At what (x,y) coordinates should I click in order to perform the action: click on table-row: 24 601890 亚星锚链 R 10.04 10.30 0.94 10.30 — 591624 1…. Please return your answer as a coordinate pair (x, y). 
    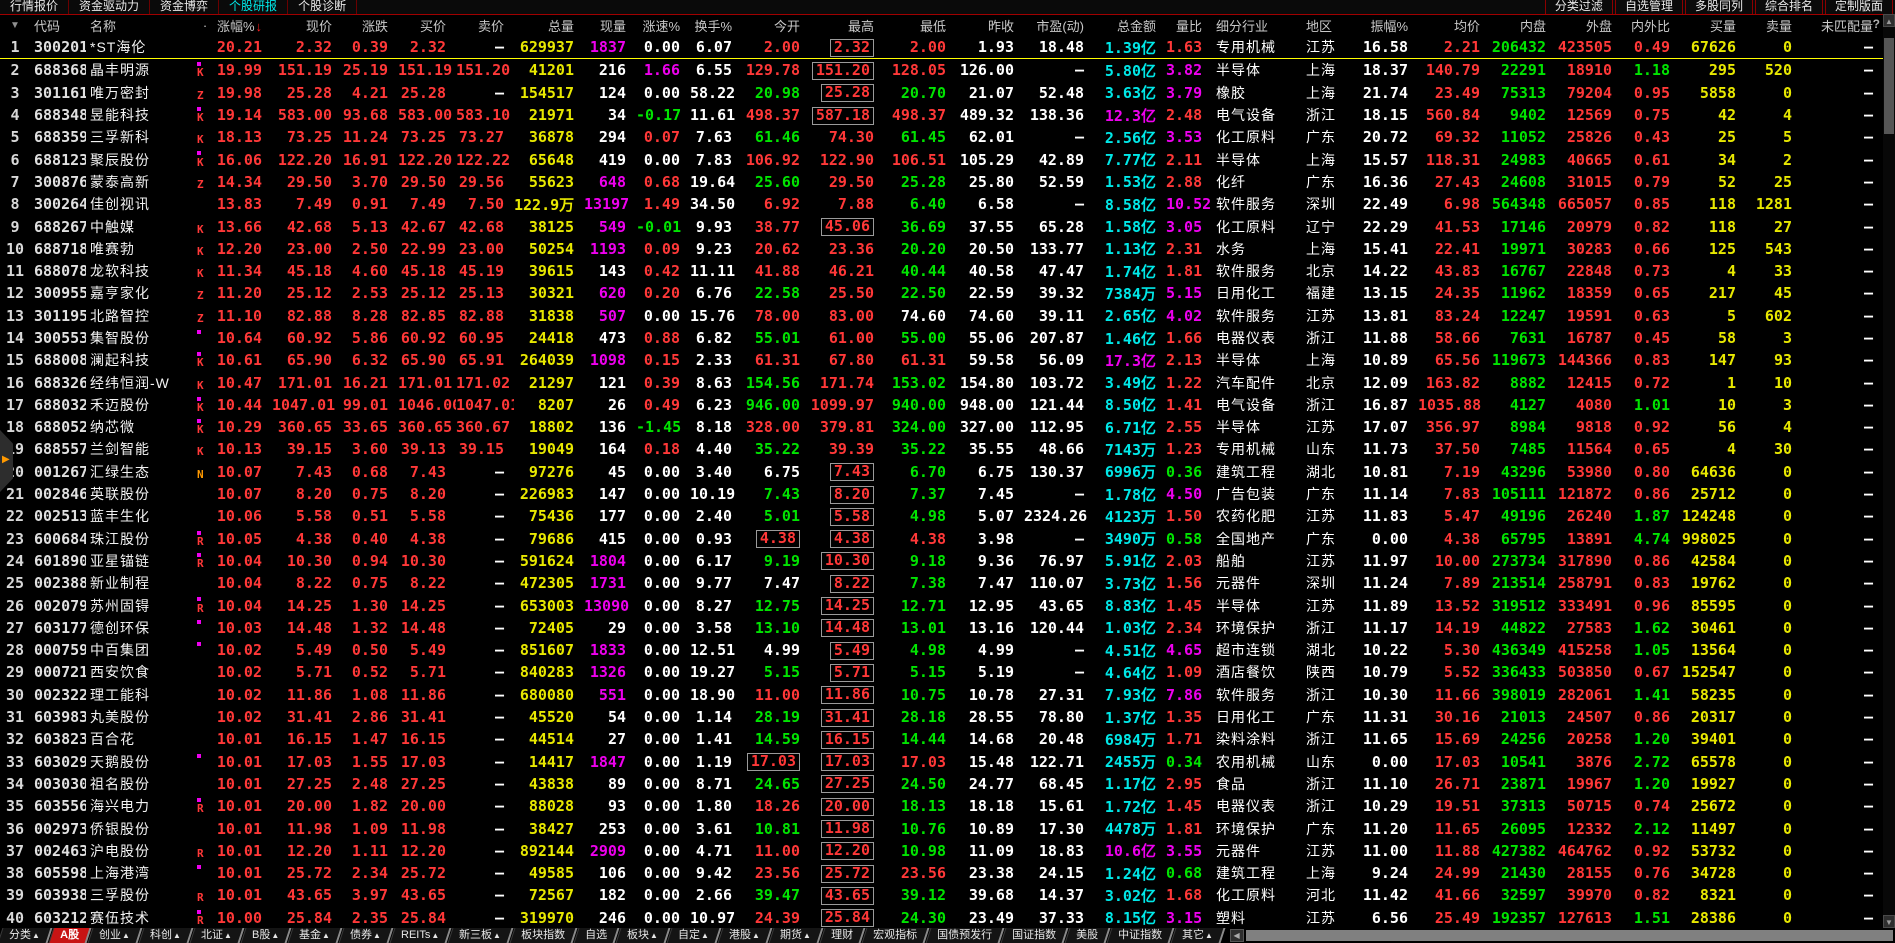
    Looking at the image, I should click on (941, 561).